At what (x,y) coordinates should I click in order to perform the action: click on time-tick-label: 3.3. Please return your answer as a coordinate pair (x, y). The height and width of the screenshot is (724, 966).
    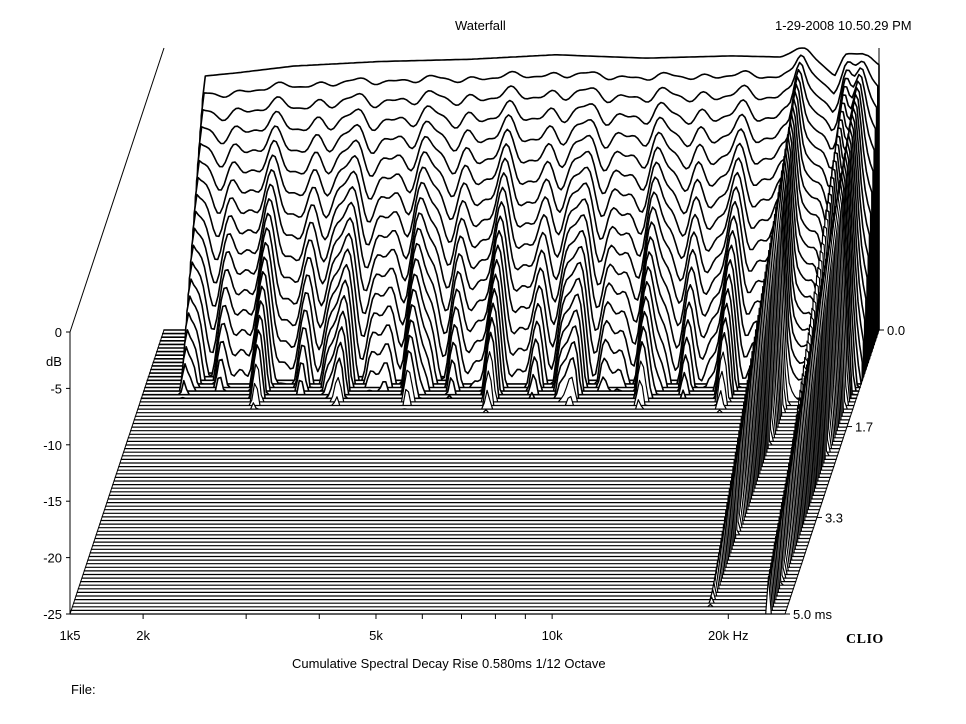
    Looking at the image, I should click on (834, 517).